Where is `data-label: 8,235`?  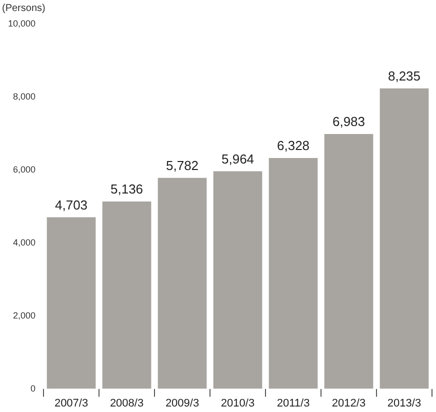
data-label: 8,235 is located at coordinates (404, 76).